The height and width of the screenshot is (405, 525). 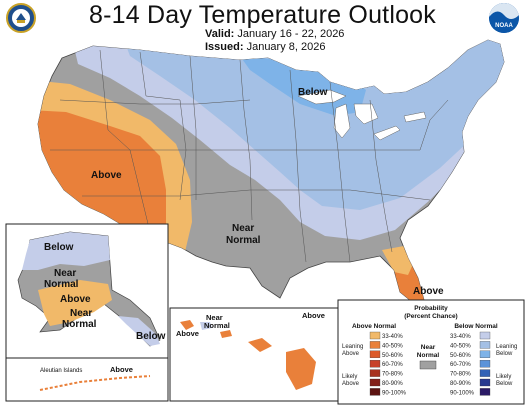 What do you see at coordinates (392, 365) in the screenshot?
I see `legend-above-range: 60-70%` at bounding box center [392, 365].